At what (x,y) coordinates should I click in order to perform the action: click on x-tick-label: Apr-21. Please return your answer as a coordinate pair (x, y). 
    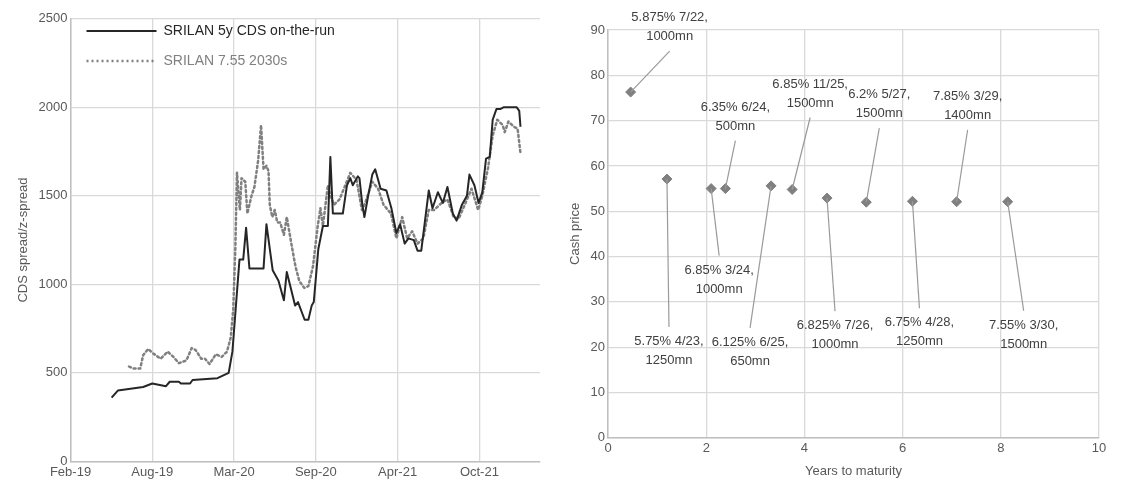
    Looking at the image, I should click on (398, 471).